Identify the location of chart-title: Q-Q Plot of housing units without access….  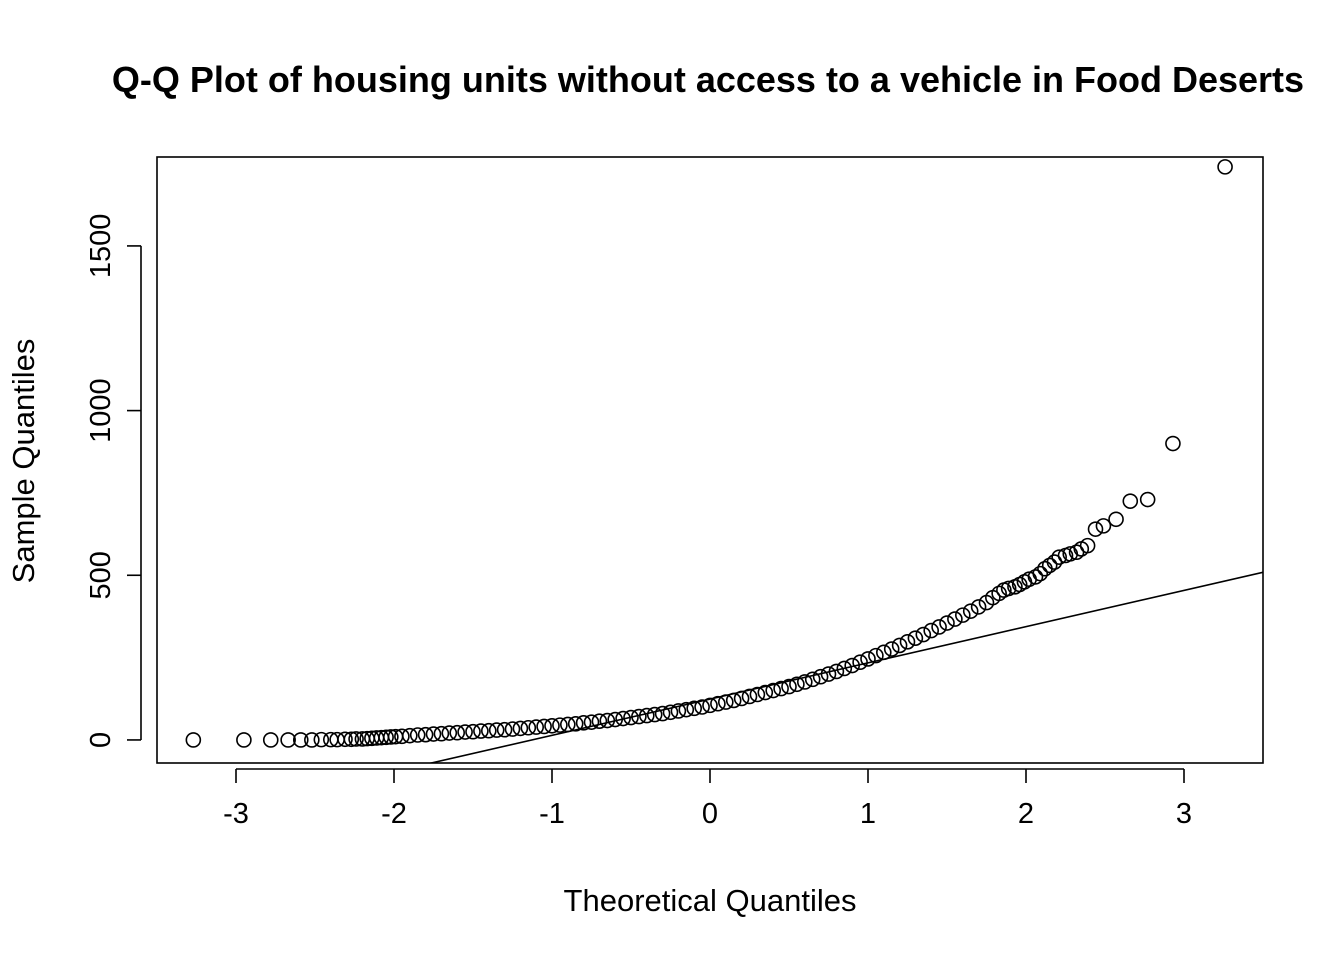
(708, 79).